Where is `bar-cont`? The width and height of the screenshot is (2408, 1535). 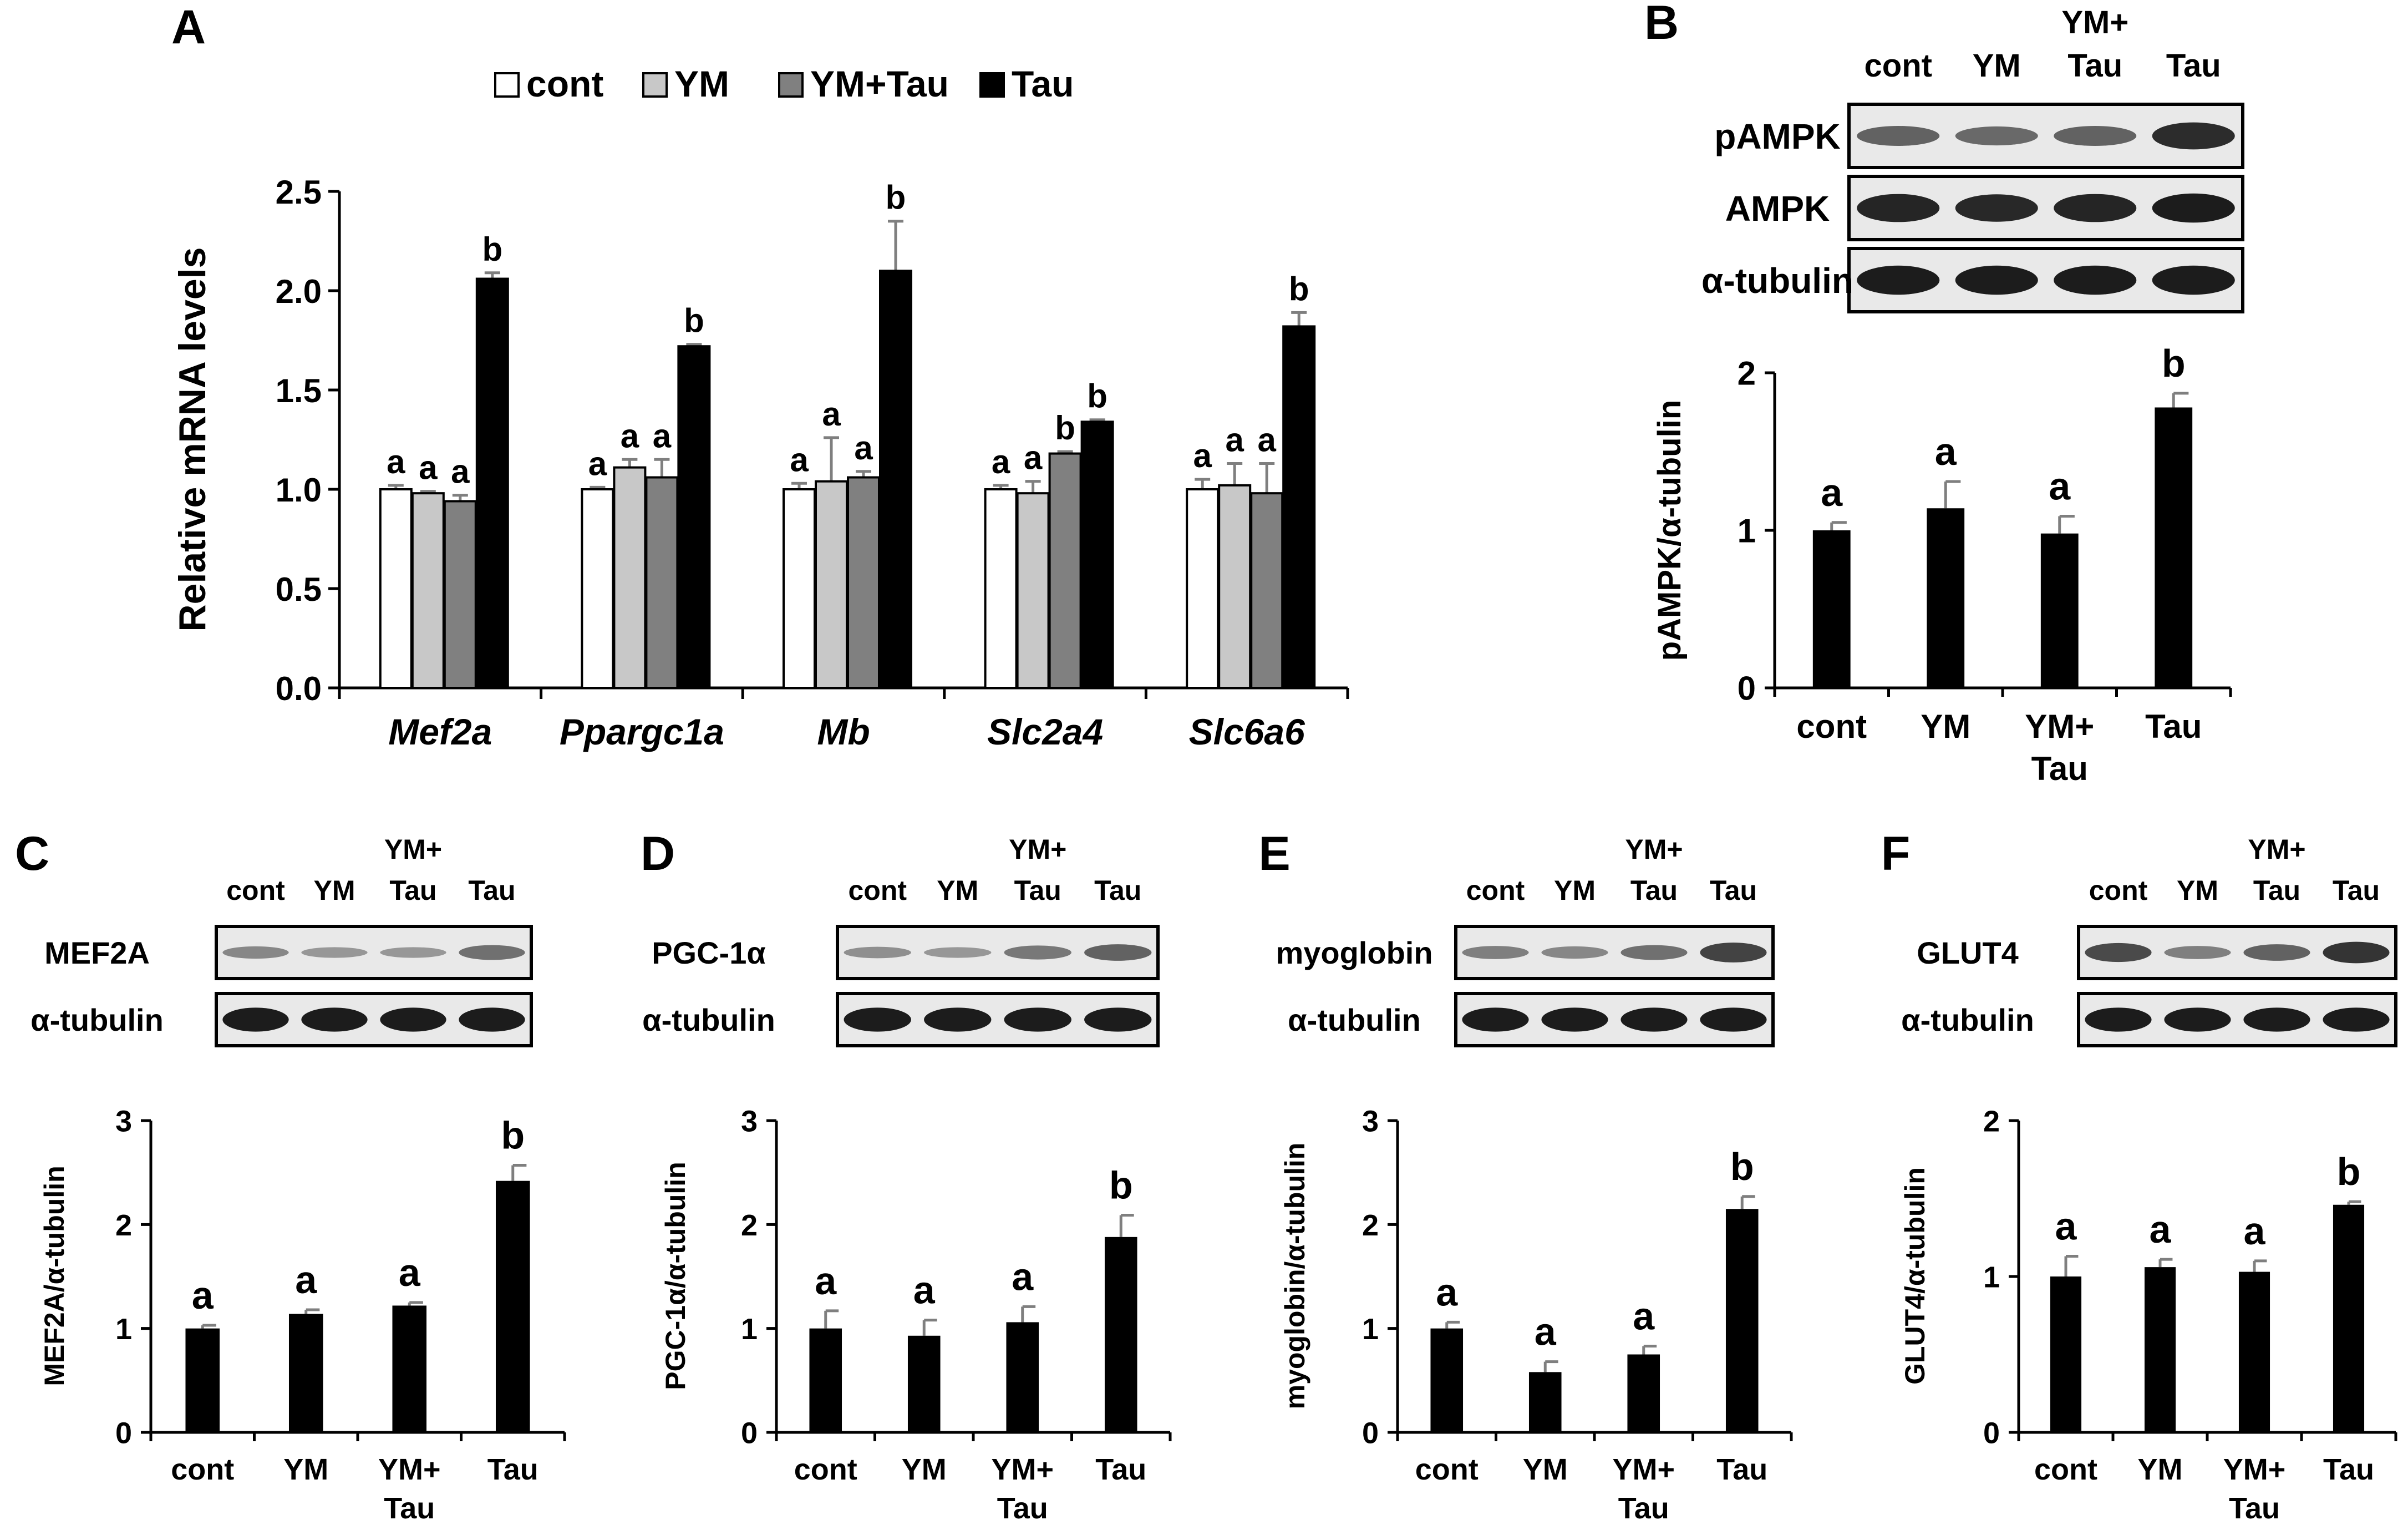
bar-cont is located at coordinates (1001, 588).